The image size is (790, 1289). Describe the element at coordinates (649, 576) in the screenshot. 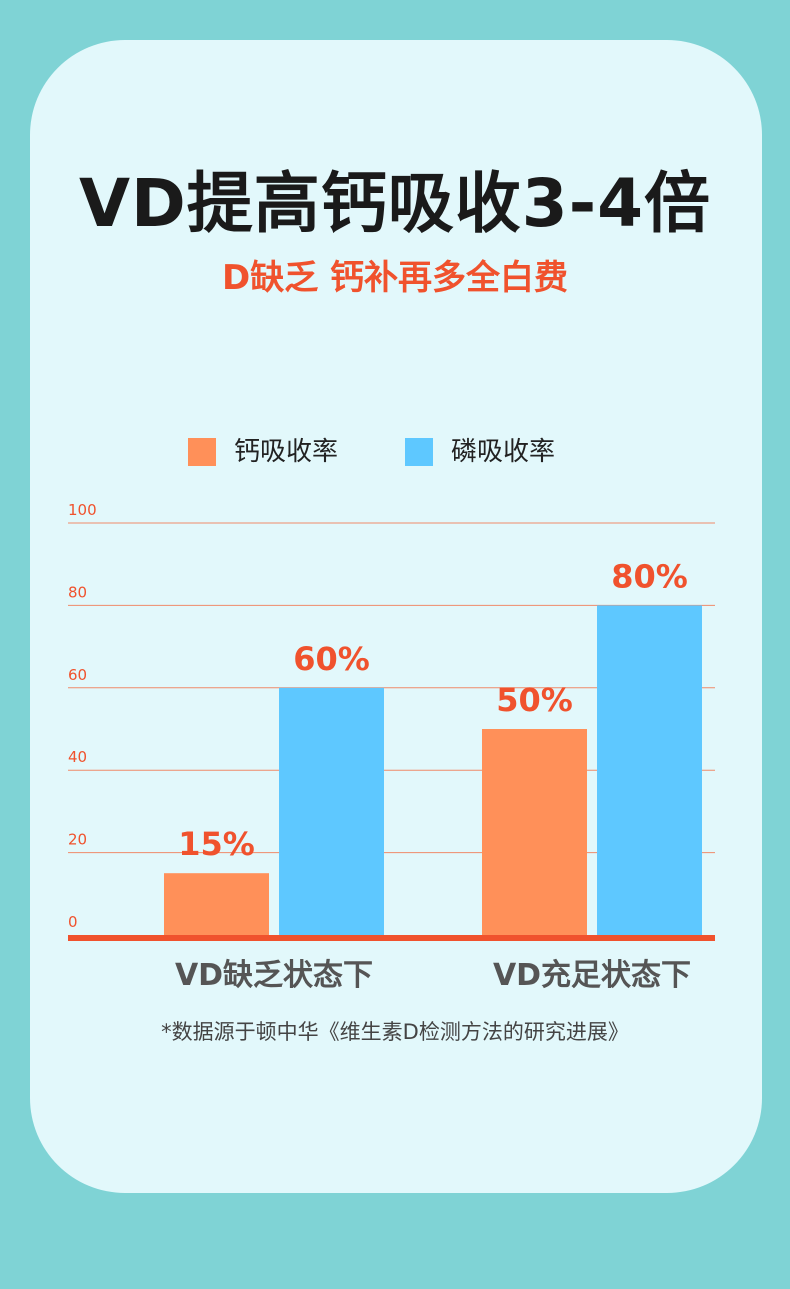

I see `data-label-phosphorus-1: 80%` at that location.